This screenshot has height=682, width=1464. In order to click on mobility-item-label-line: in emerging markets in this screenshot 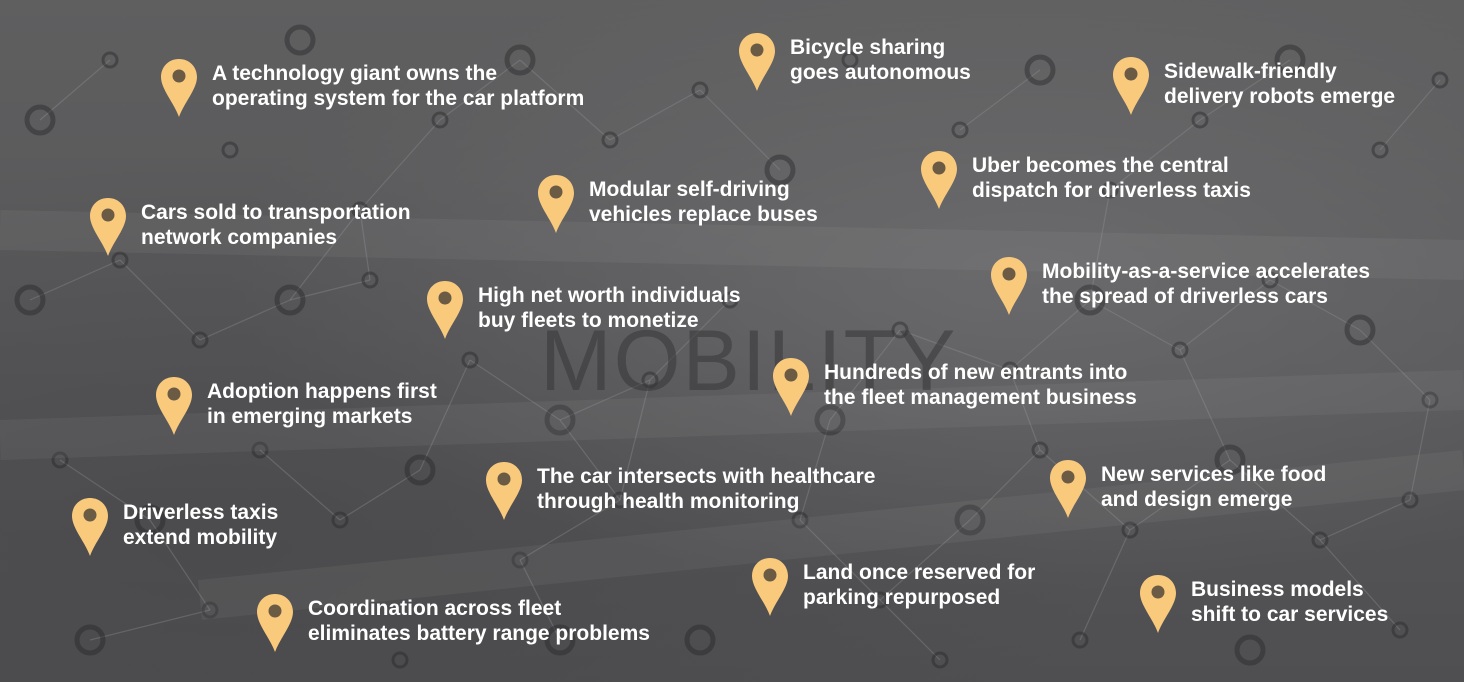, I will do `click(310, 416)`.